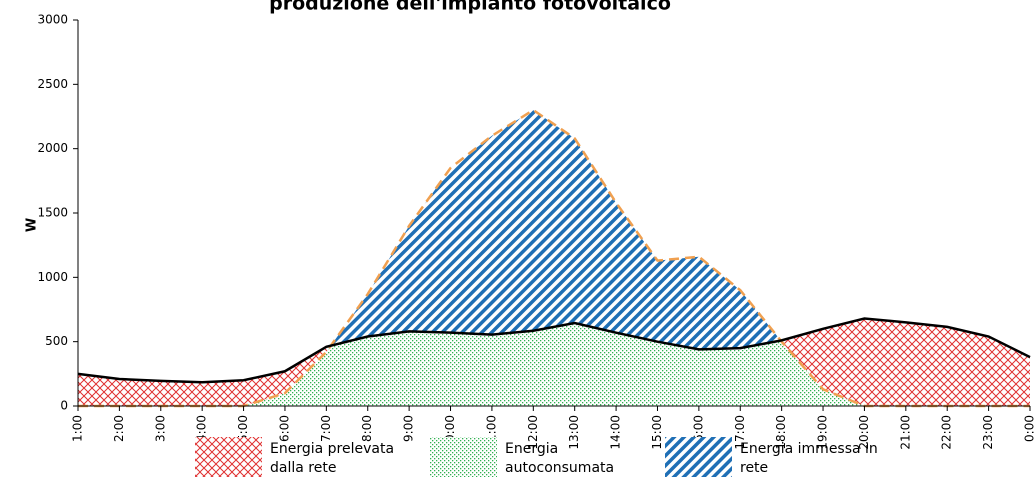 This screenshot has width=1035, height=501. I want to click on chart-title: produzione dell'impianto fotovoltaico, so click(470, 7).